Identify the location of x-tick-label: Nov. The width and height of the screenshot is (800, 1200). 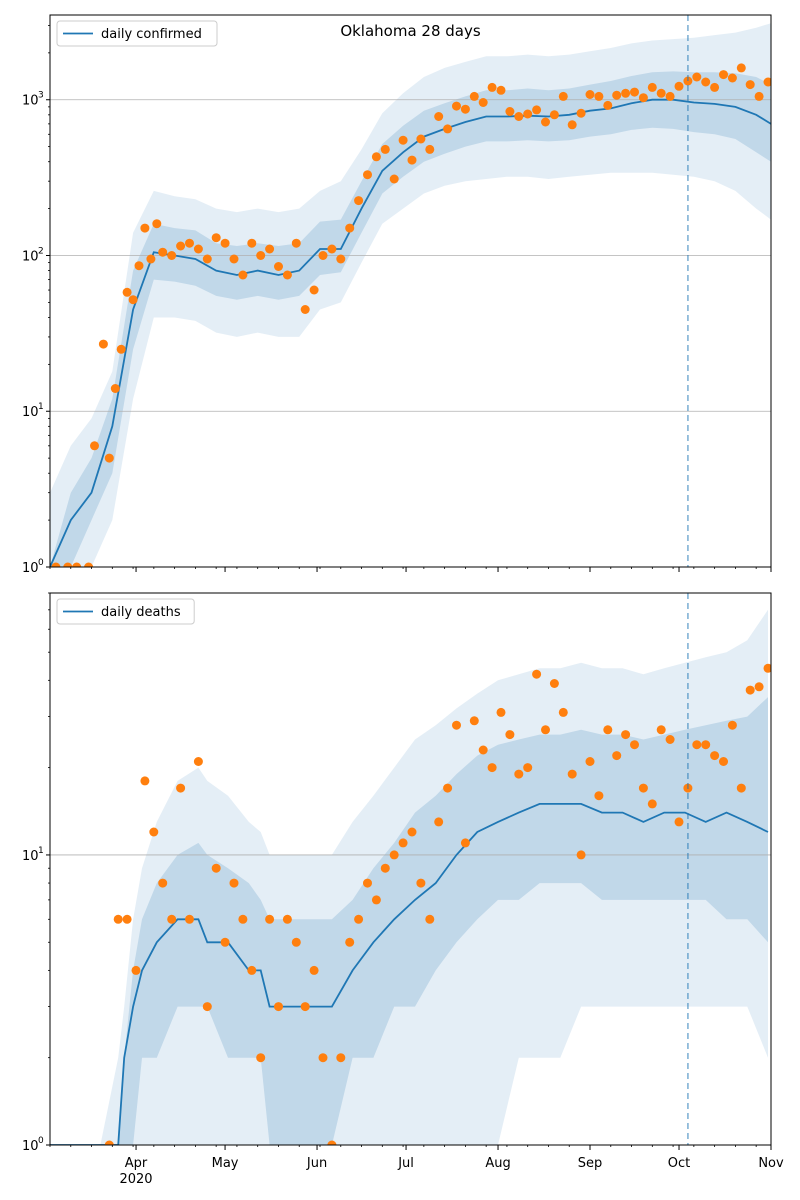
(771, 1163).